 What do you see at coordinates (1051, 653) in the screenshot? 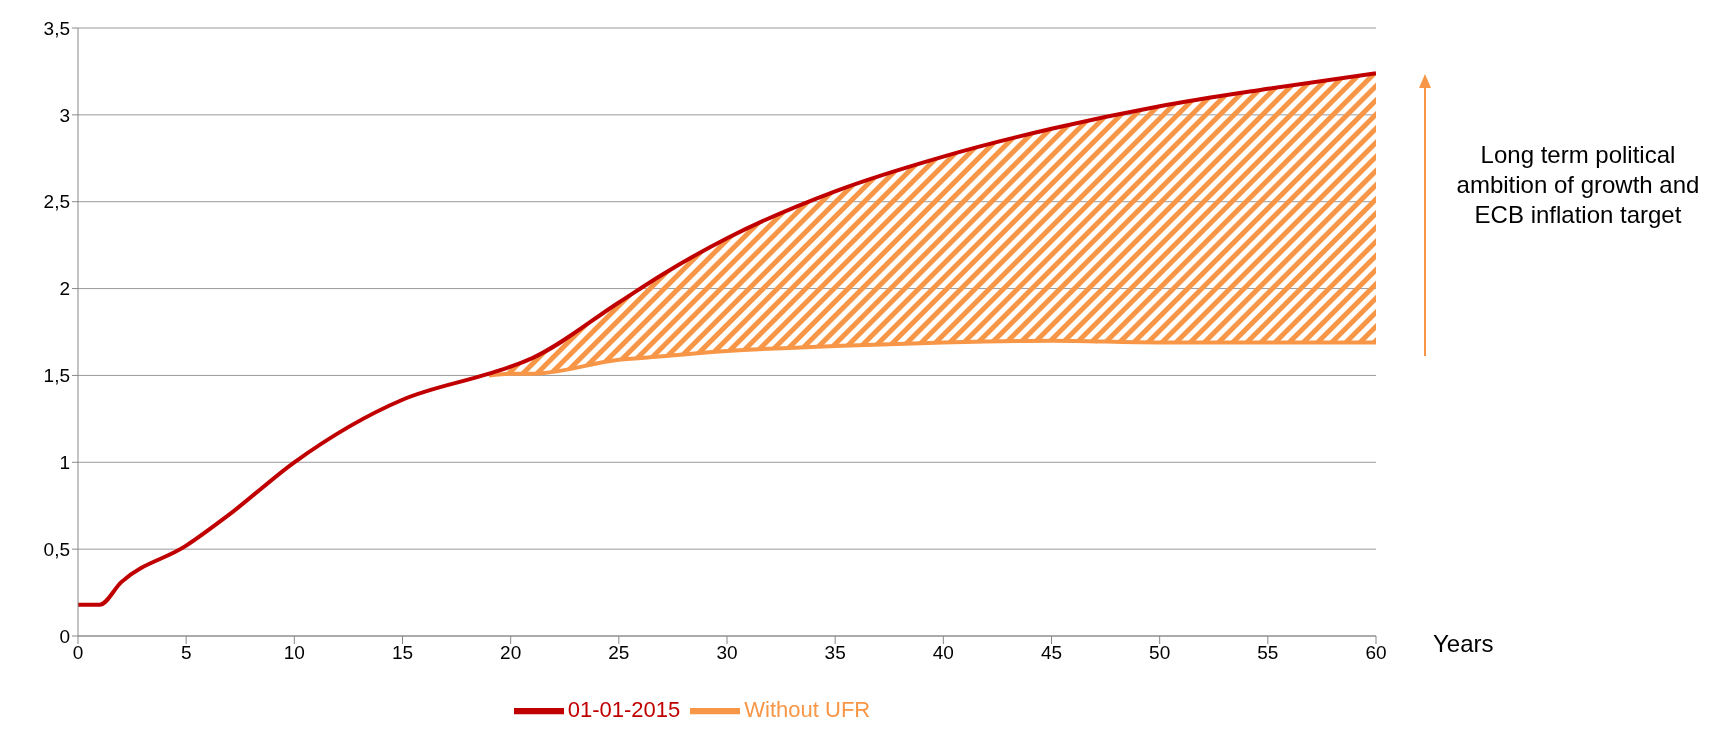
I see `x-tick-label: 45` at bounding box center [1051, 653].